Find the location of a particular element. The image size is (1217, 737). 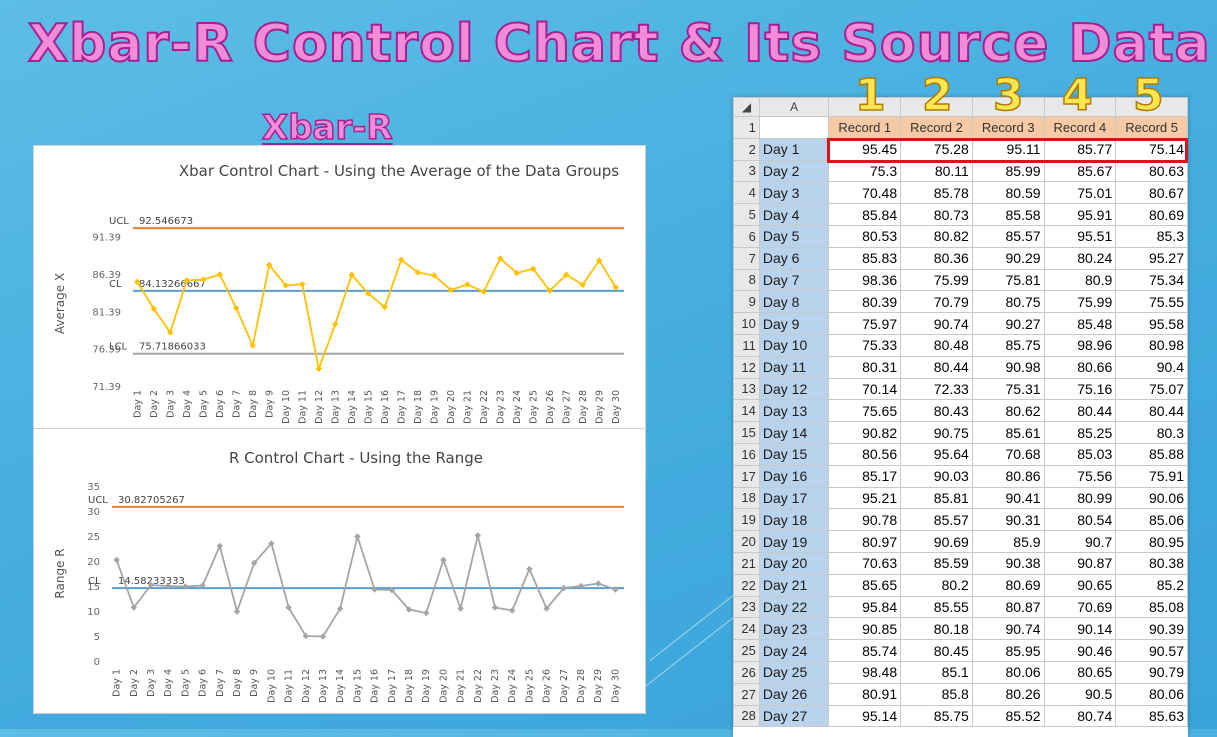

record-cell: 85.83 is located at coordinates (865, 258).